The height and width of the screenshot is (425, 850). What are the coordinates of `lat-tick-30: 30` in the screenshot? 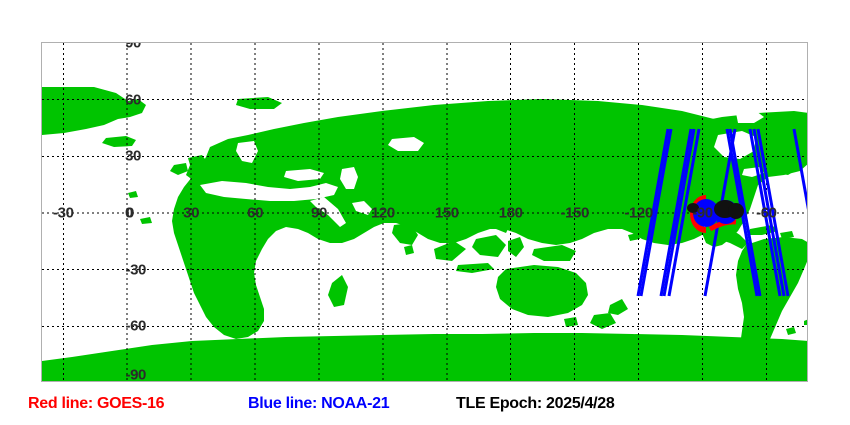 It's located at (133, 156).